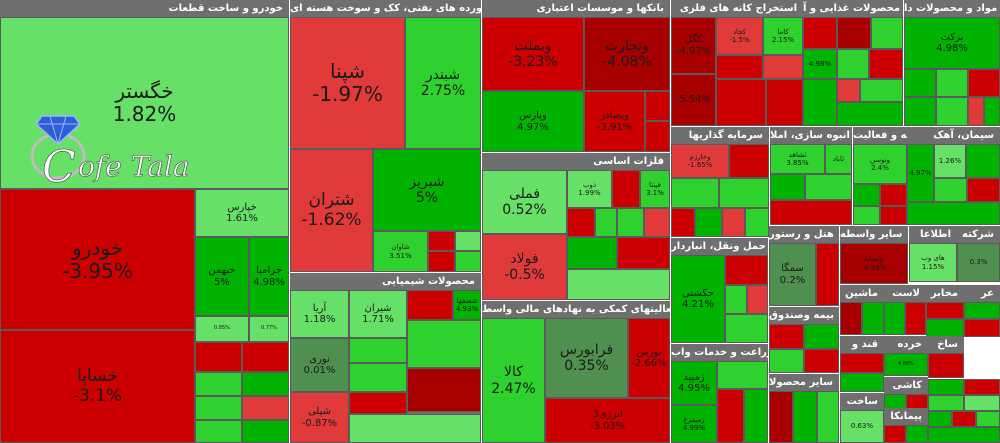  Describe the element at coordinates (920, 173) in the screenshot. I see `stock-cell: 4.97%` at that location.